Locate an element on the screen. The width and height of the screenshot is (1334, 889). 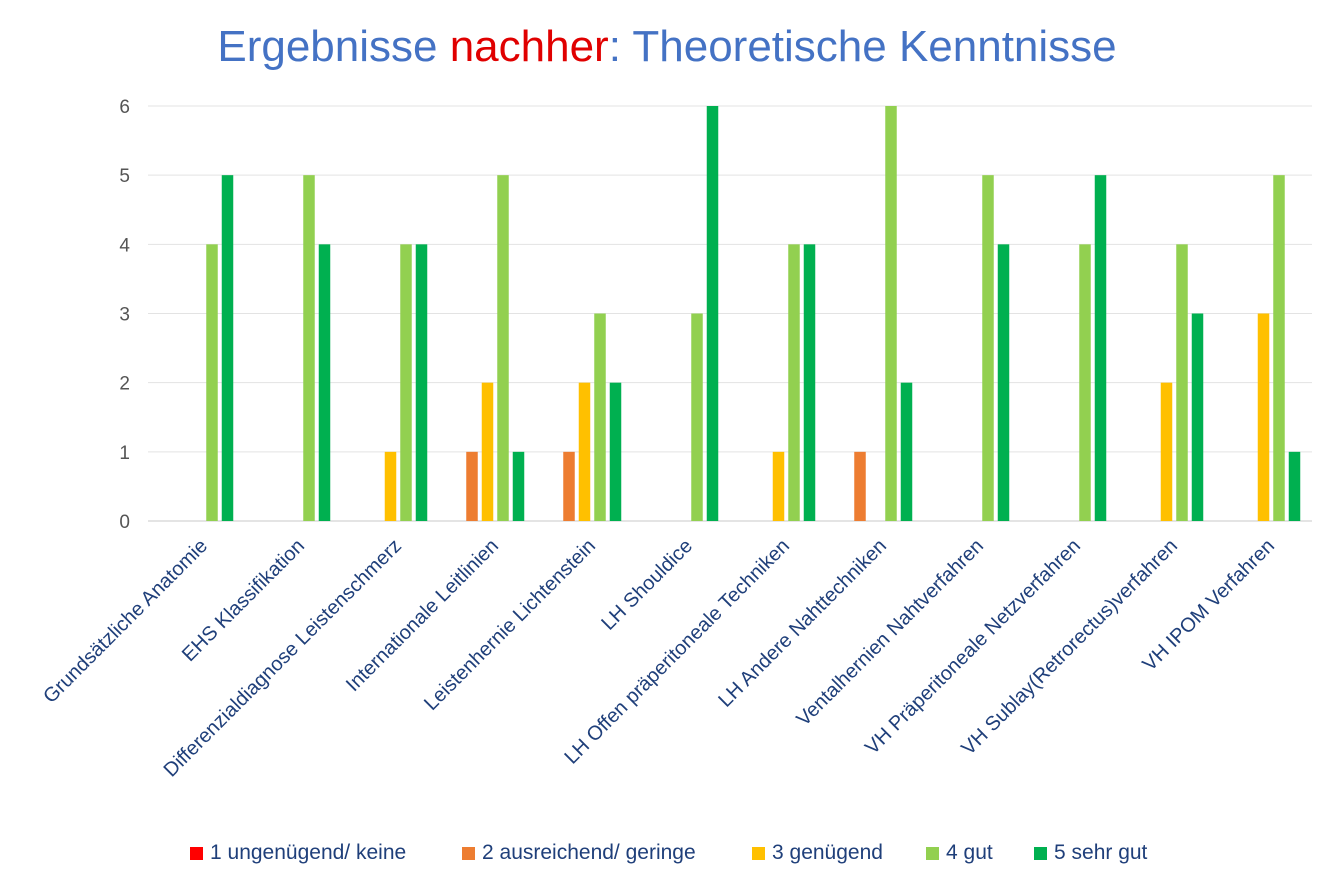
x-tick-label: VH Sublay(Retrorectus)verfahren is located at coordinates (1069, 647).